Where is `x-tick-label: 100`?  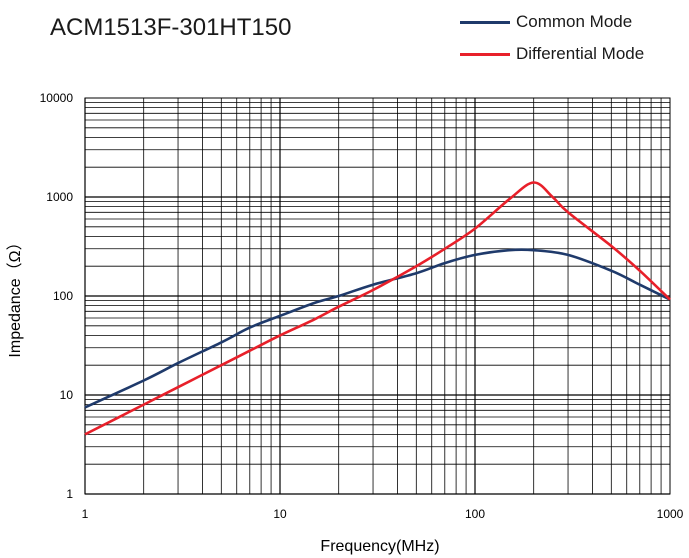
x-tick-label: 100 is located at coordinates (475, 514).